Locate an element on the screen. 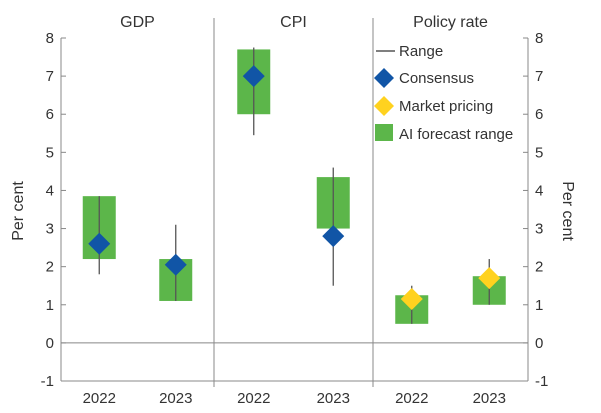 This screenshot has height=413, width=601. y-tick-label-right: -1 is located at coordinates (541, 381).